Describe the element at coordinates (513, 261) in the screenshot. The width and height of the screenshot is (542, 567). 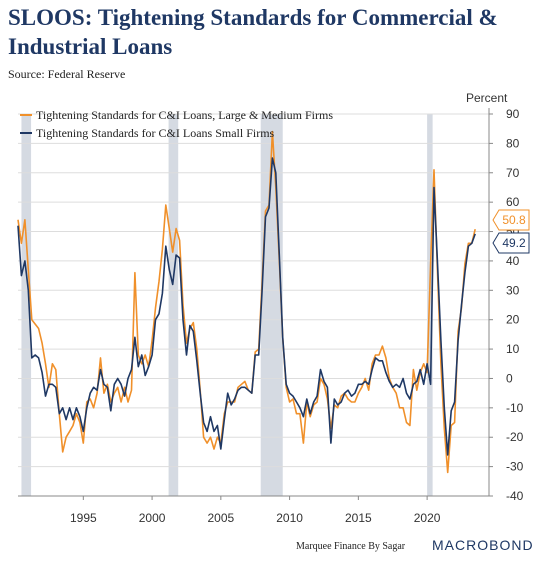
I see `y-tick-label: 40` at that location.